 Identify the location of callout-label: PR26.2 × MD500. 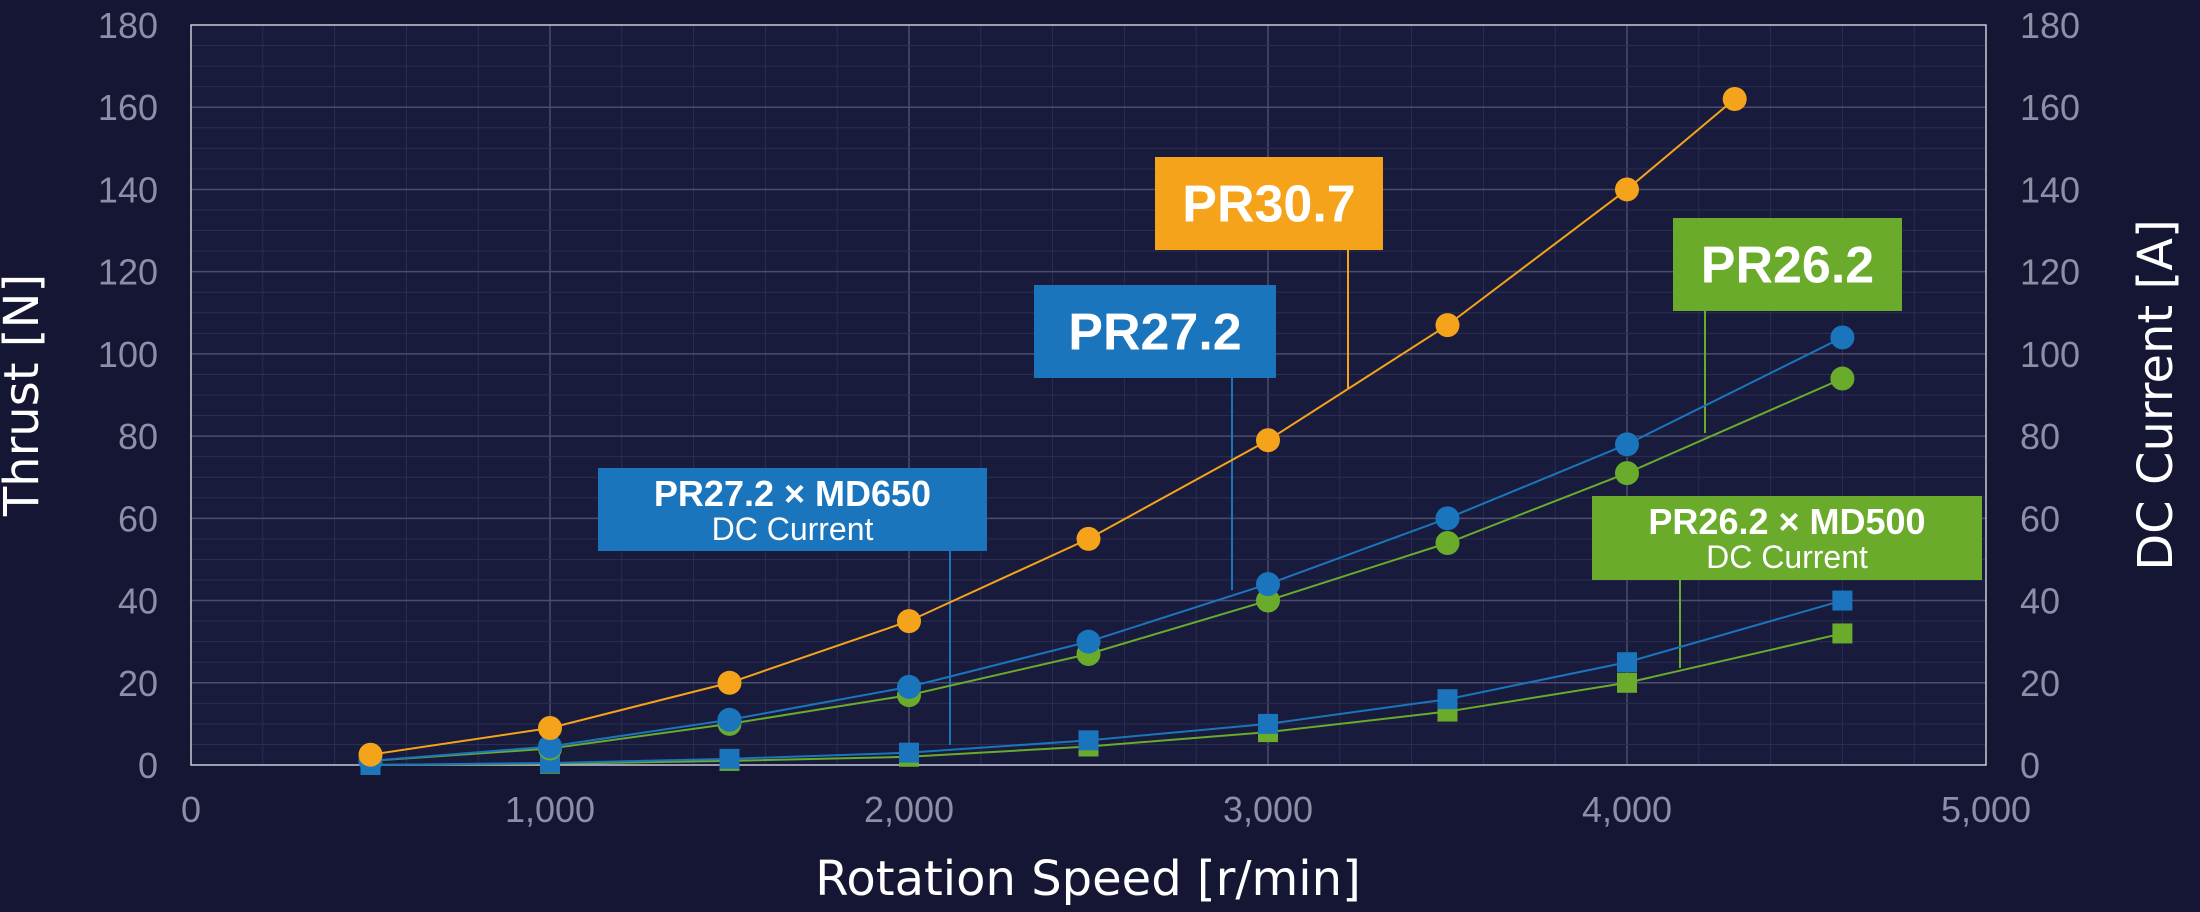
(1786, 521).